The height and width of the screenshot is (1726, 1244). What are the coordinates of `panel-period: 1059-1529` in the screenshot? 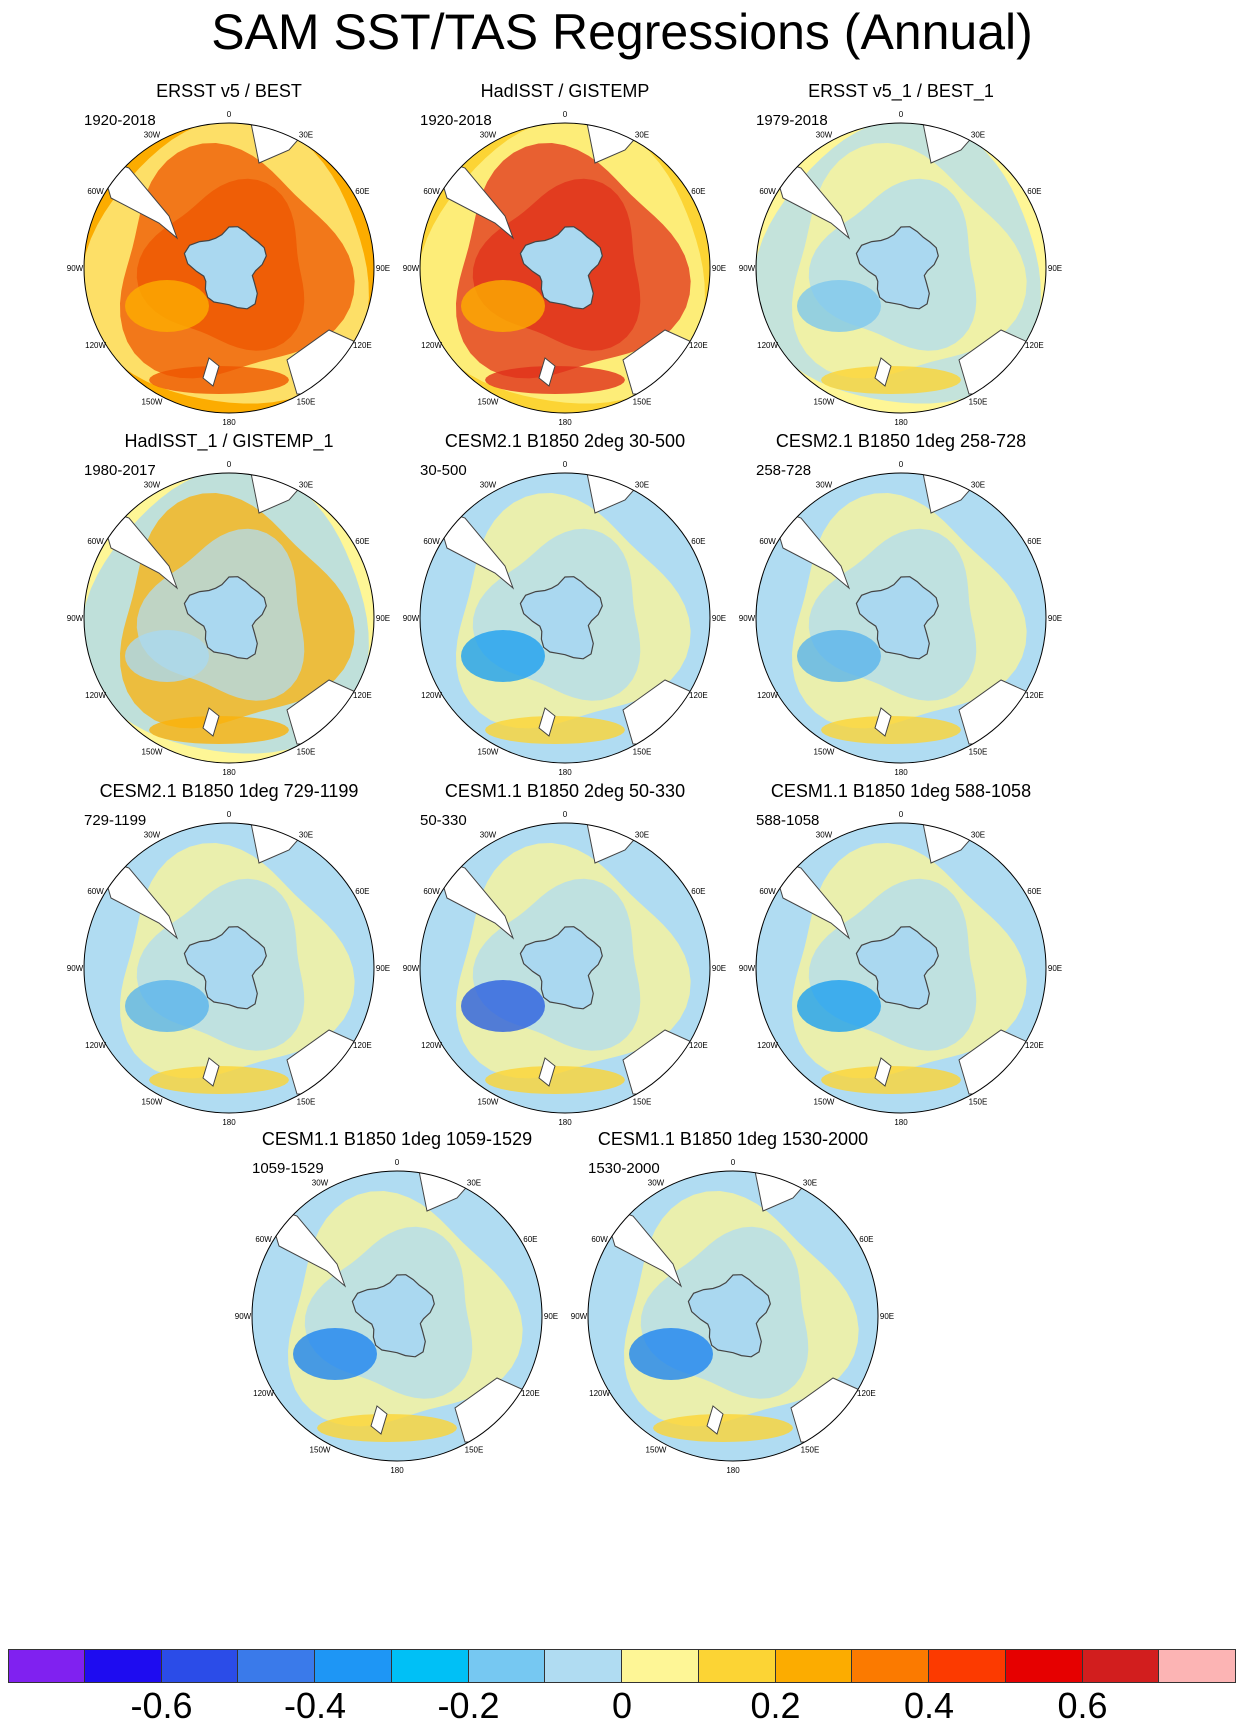 It's located at (288, 1168).